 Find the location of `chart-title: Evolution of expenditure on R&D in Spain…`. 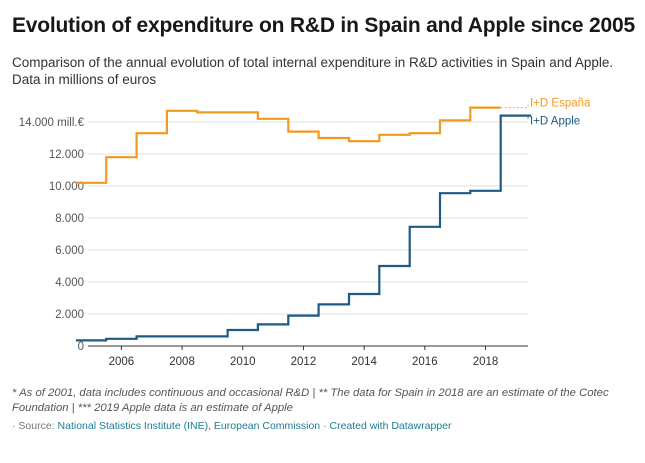

chart-title: Evolution of expenditure on R&D in Spain… is located at coordinates (323, 25).